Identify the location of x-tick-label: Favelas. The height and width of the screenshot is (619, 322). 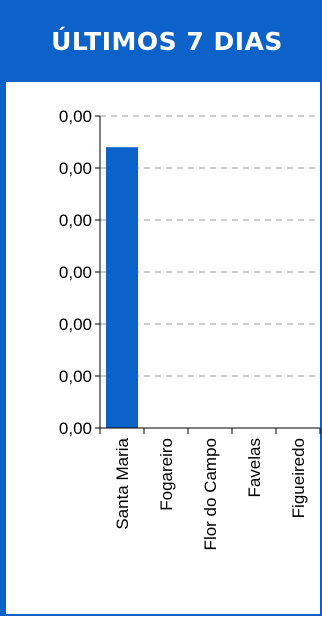
(254, 468).